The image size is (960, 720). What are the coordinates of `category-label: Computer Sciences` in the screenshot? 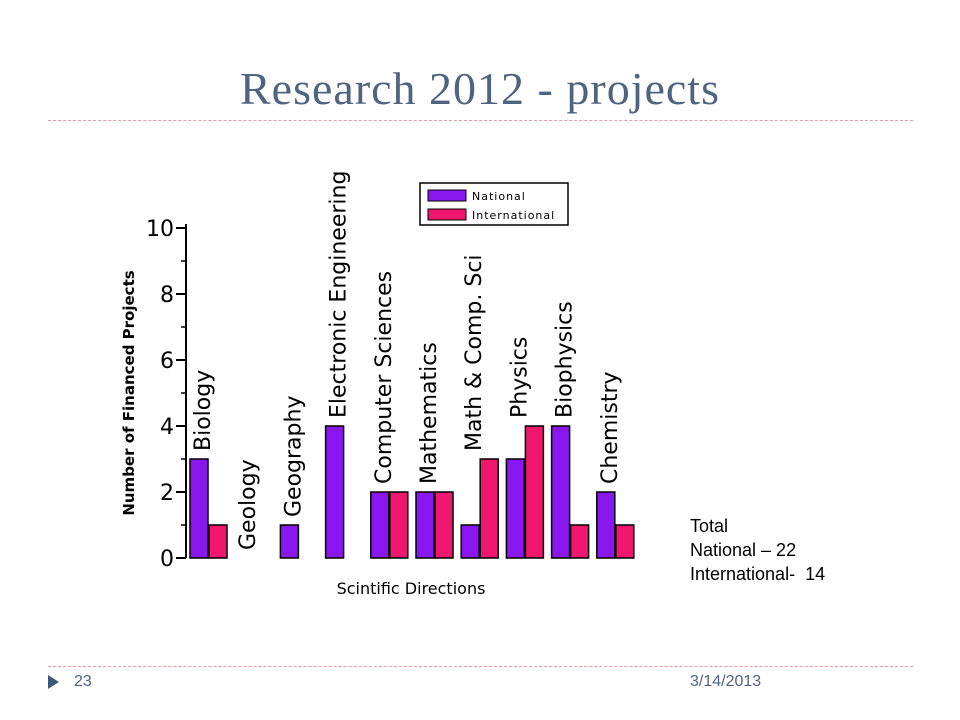 It's located at (384, 377).